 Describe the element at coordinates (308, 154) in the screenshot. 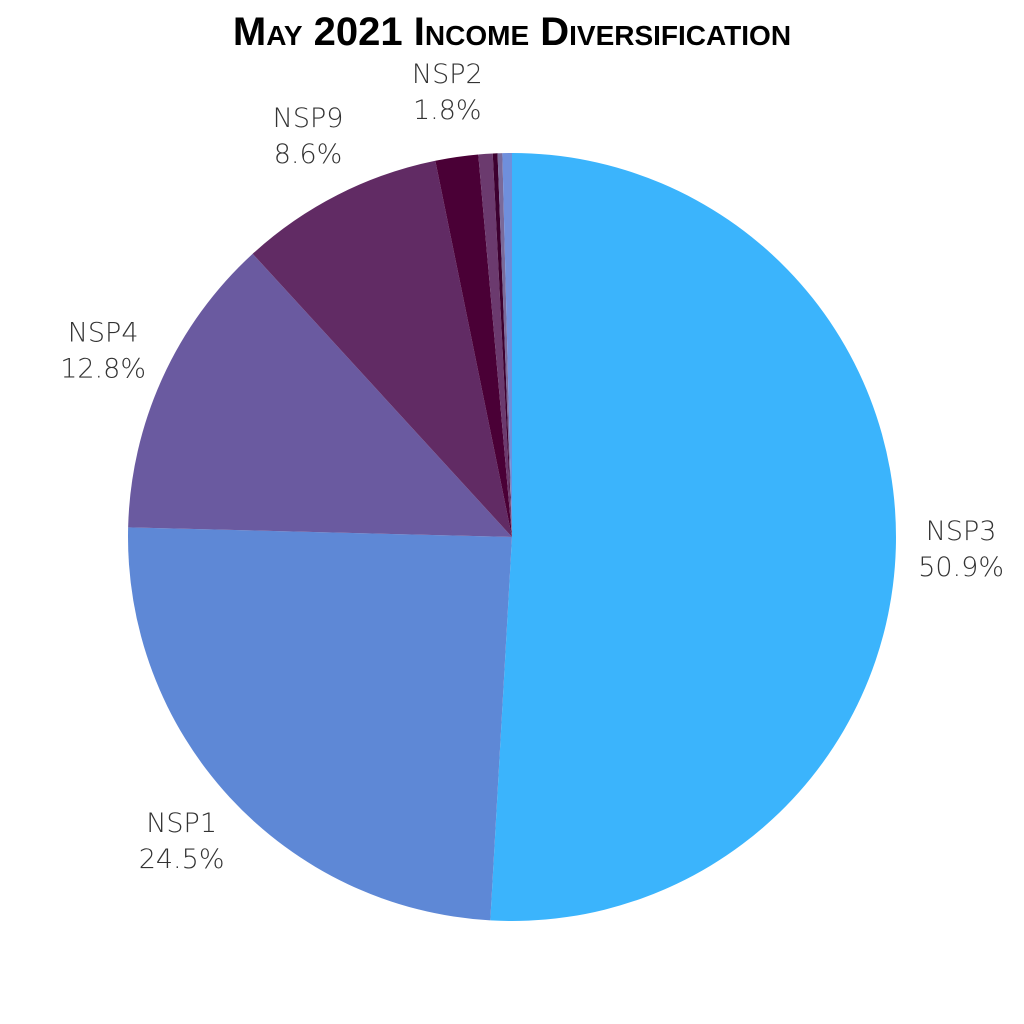

I see `value-label: 8.6%` at that location.